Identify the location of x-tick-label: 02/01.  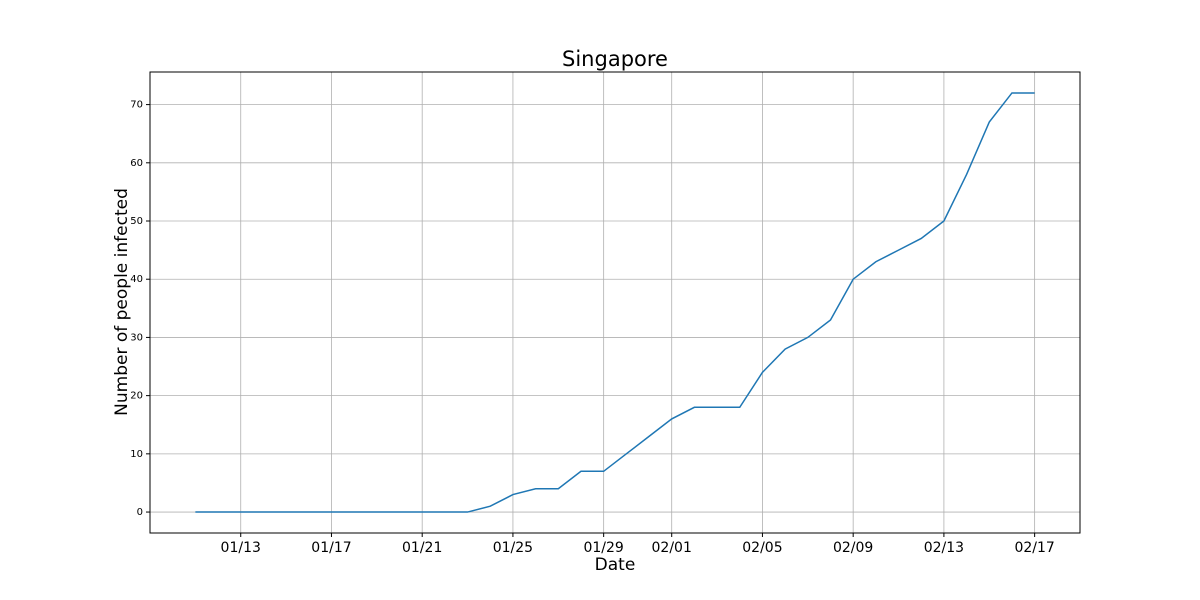
(672, 548).